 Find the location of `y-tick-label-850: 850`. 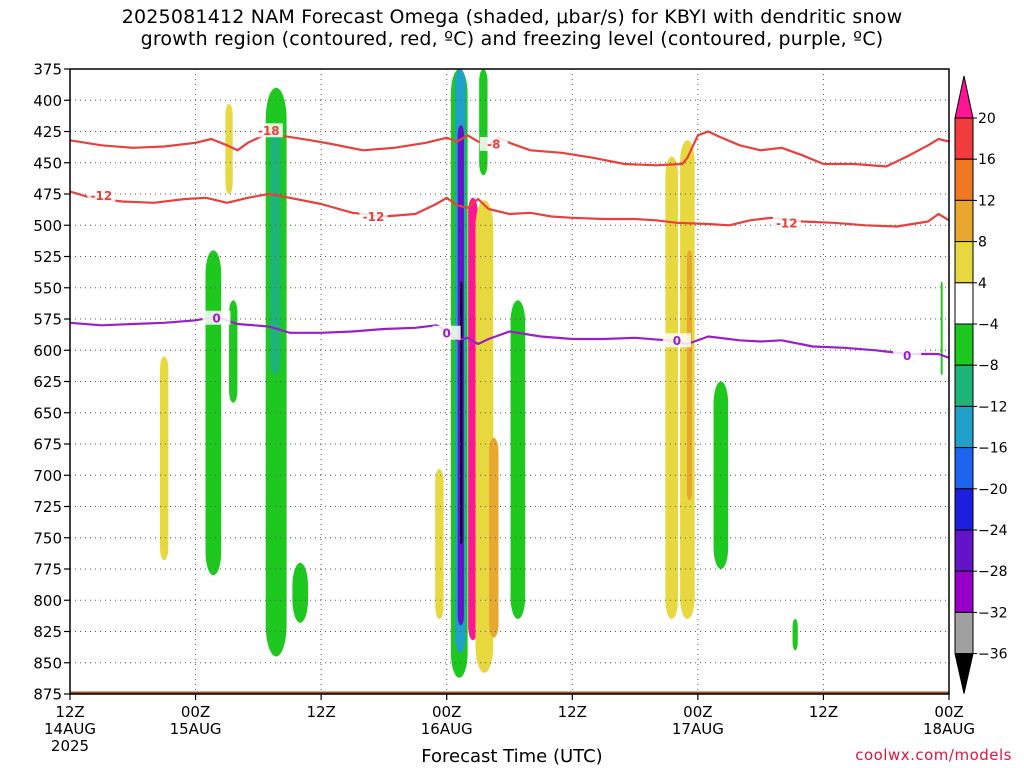

y-tick-label-850: 850 is located at coordinates (47, 663).